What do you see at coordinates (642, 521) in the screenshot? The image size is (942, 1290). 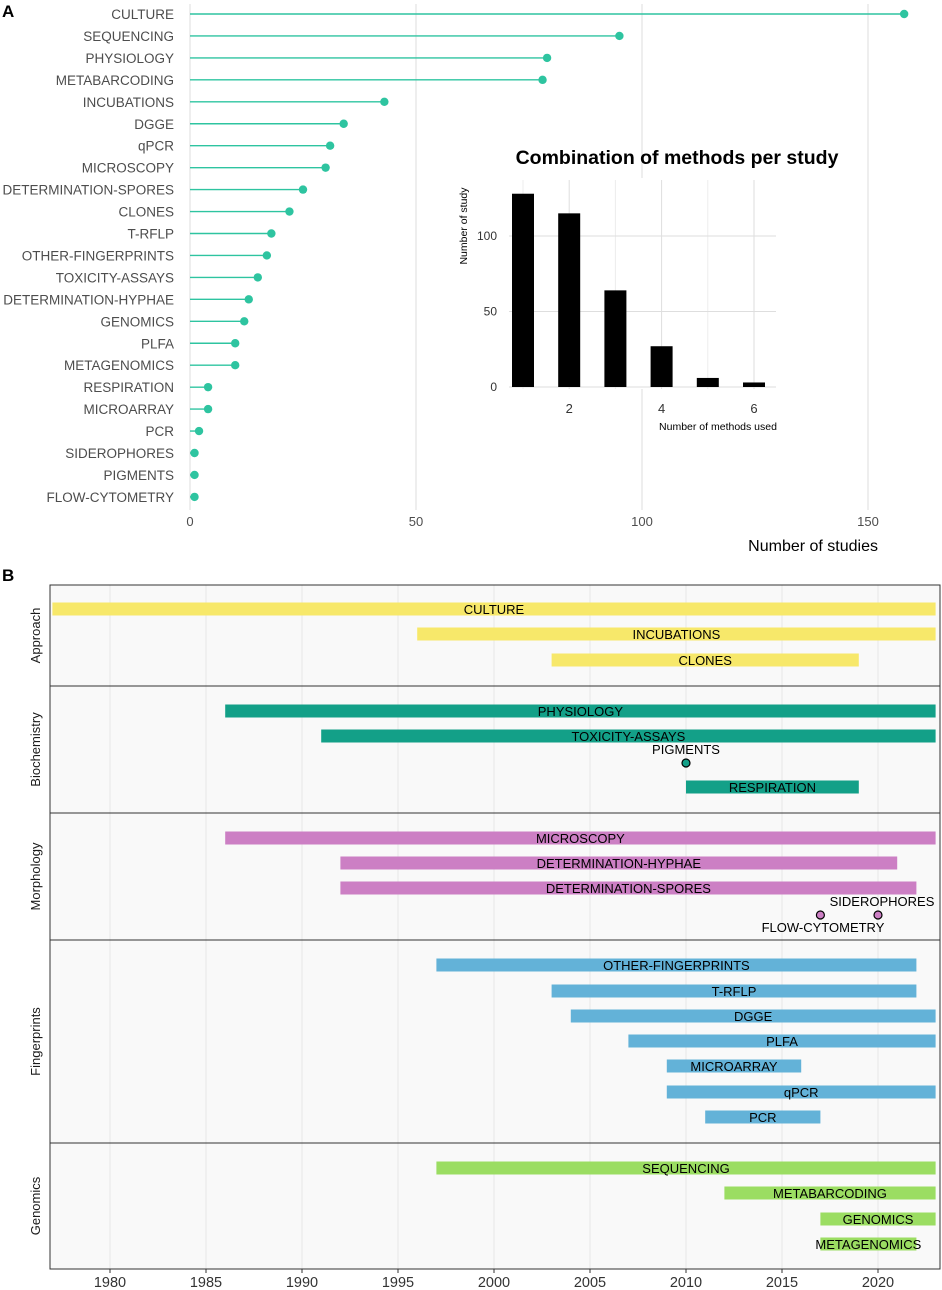 I see `x-tick-label: 100` at bounding box center [642, 521].